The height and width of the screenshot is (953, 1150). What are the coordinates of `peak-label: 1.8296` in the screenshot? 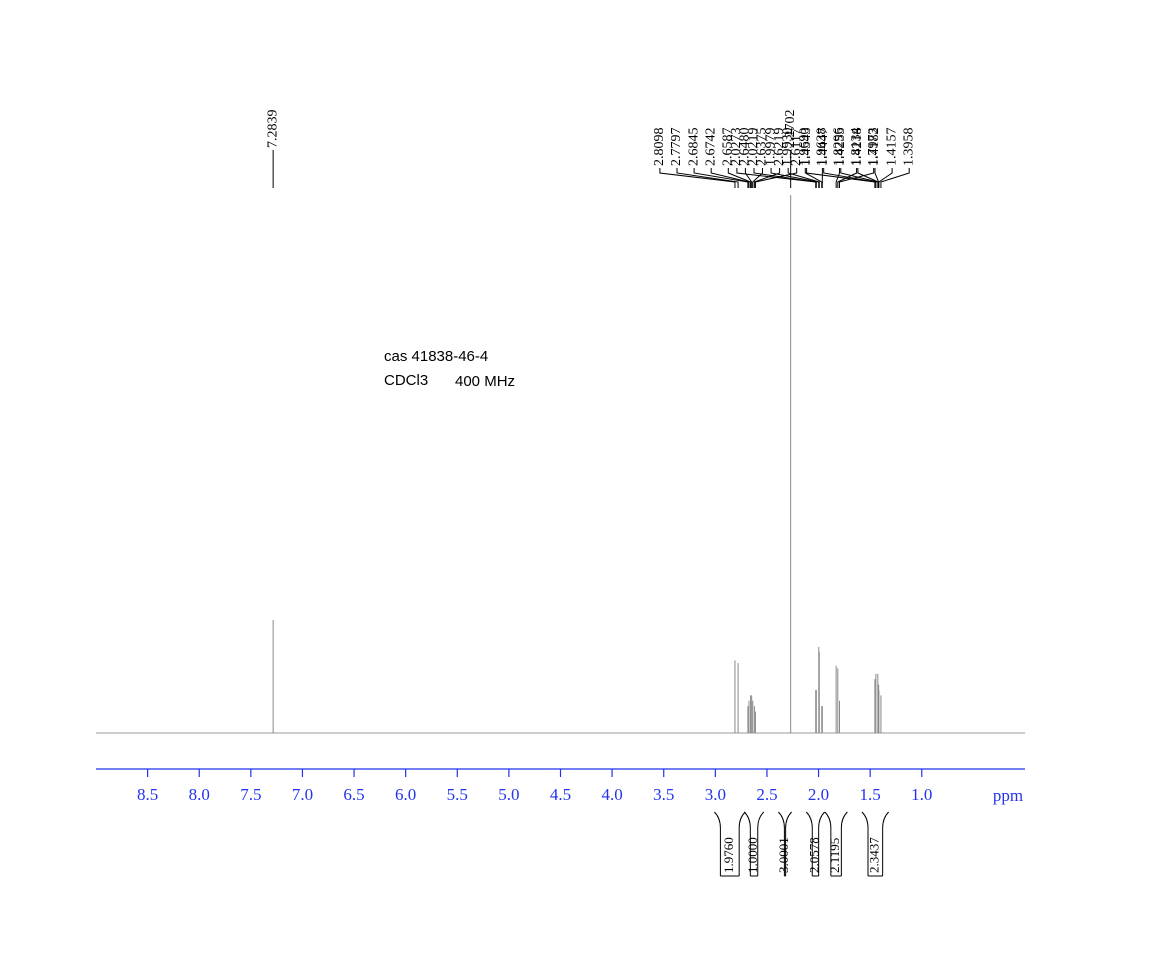 It's located at (839, 147).